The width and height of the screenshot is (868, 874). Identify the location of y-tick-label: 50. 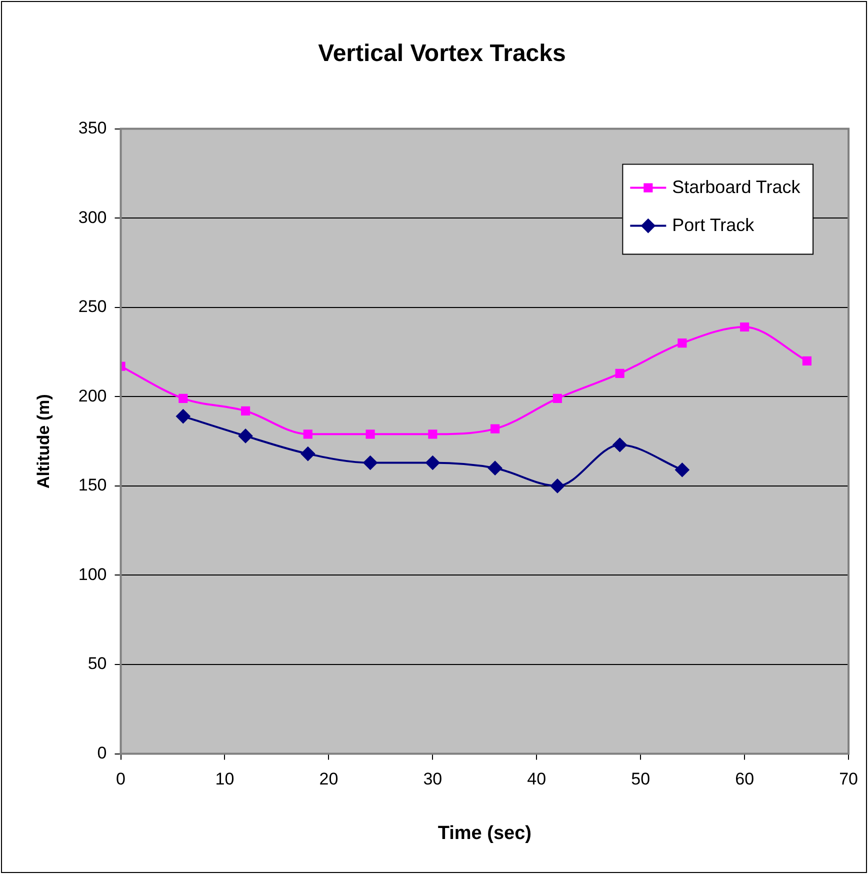
(97, 664).